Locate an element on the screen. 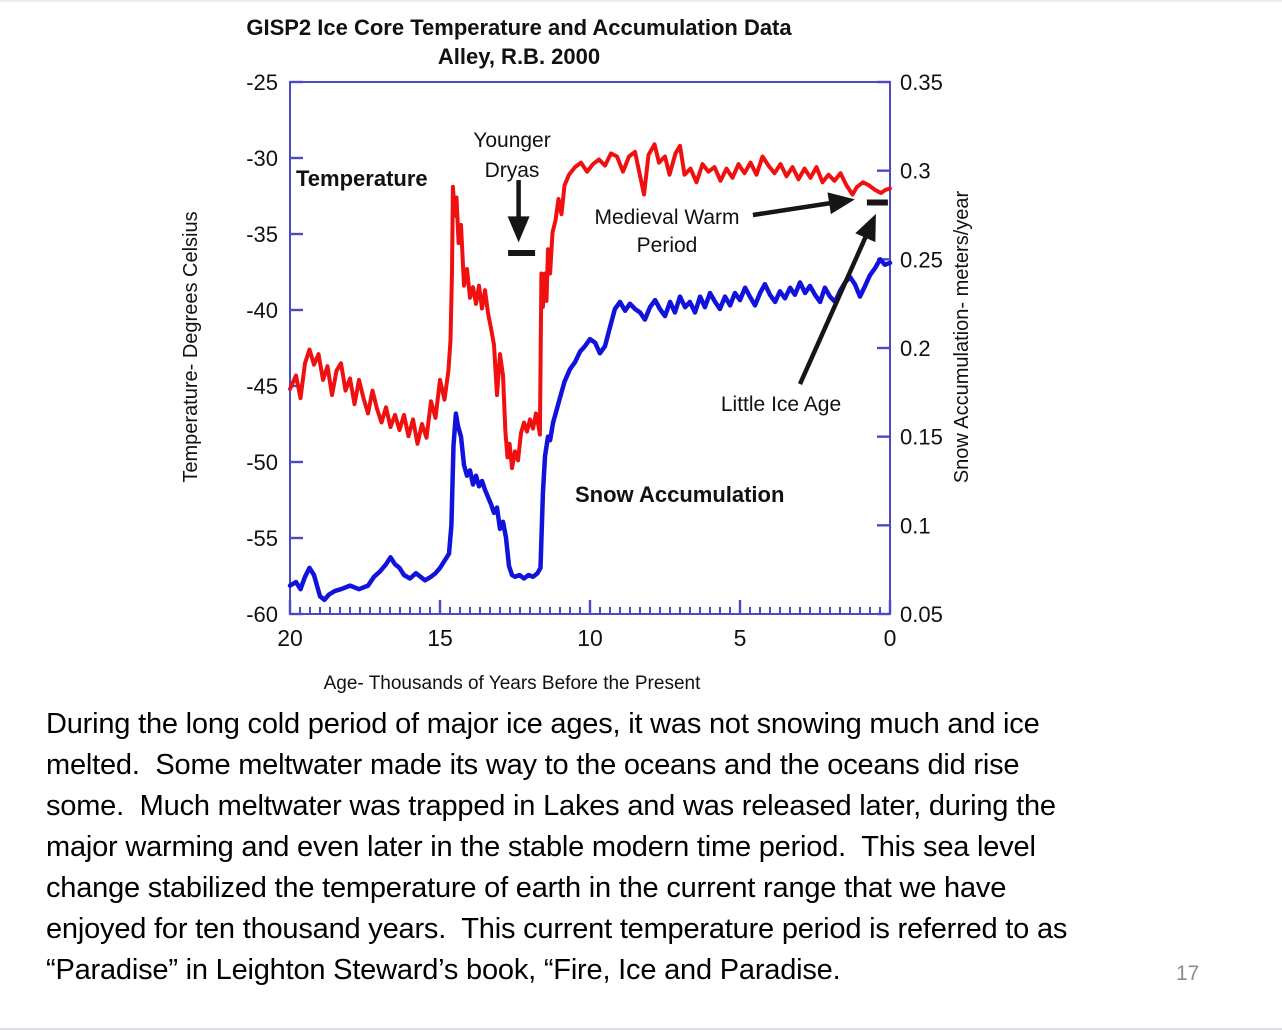  younger-dryas-label-line1: Younger is located at coordinates (511, 140).